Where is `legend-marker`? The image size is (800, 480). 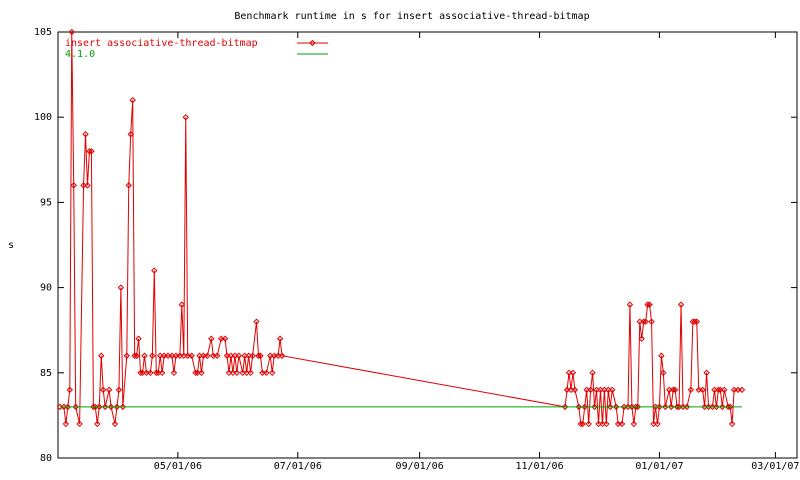 legend-marker is located at coordinates (312, 43).